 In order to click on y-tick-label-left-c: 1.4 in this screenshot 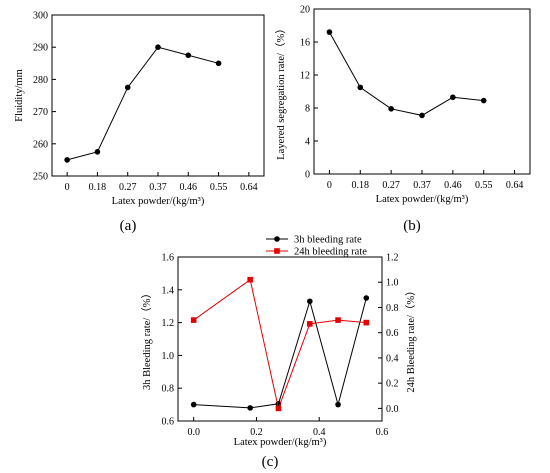, I will do `click(168, 290)`.